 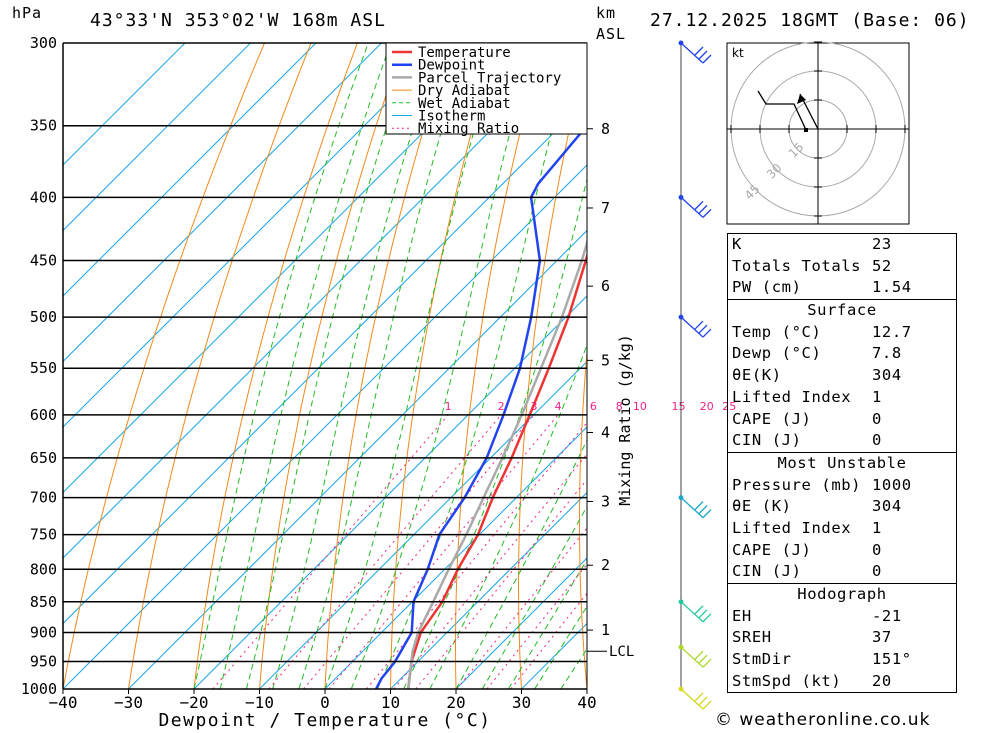 What do you see at coordinates (842, 594) in the screenshot?
I see `hodograph-heading: Hodograph` at bounding box center [842, 594].